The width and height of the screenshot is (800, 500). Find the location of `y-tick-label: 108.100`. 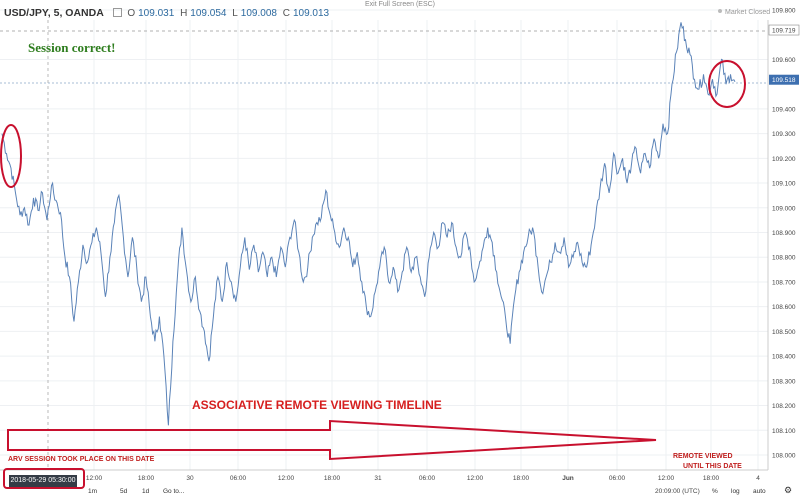

y-tick-label: 108.100 is located at coordinates (784, 431).